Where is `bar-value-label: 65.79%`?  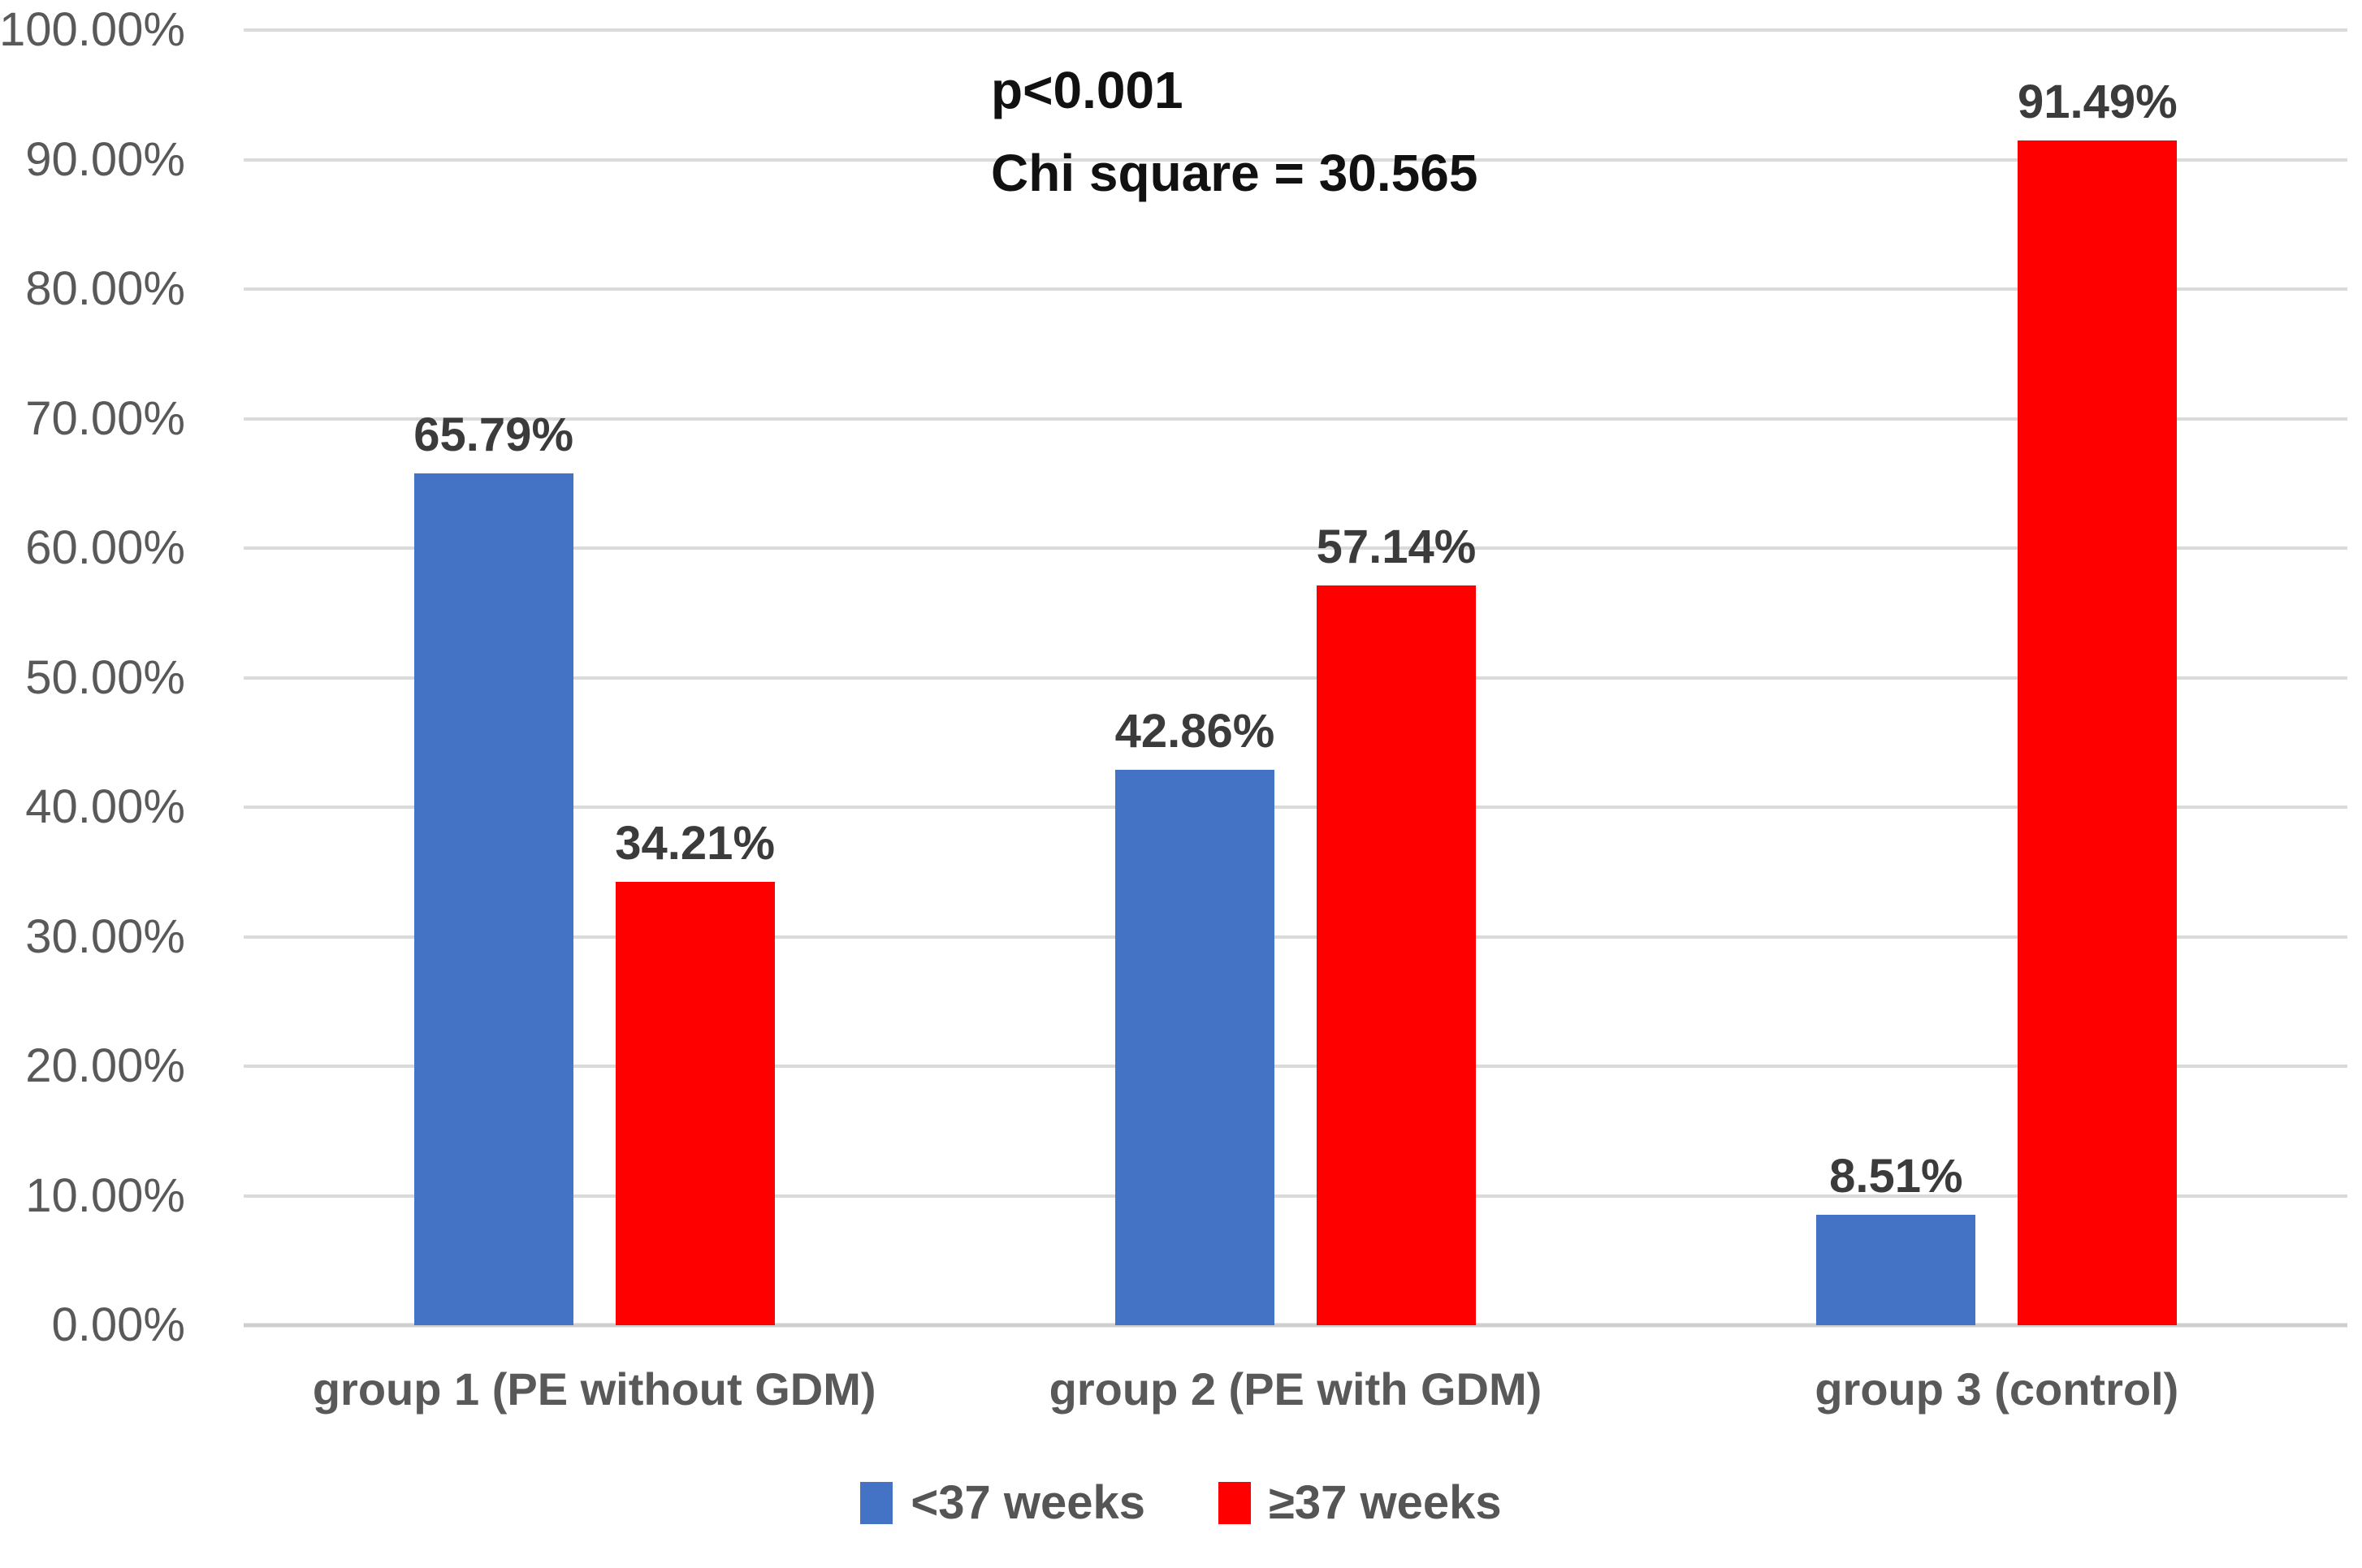
bar-value-label: 65.79% is located at coordinates (493, 434).